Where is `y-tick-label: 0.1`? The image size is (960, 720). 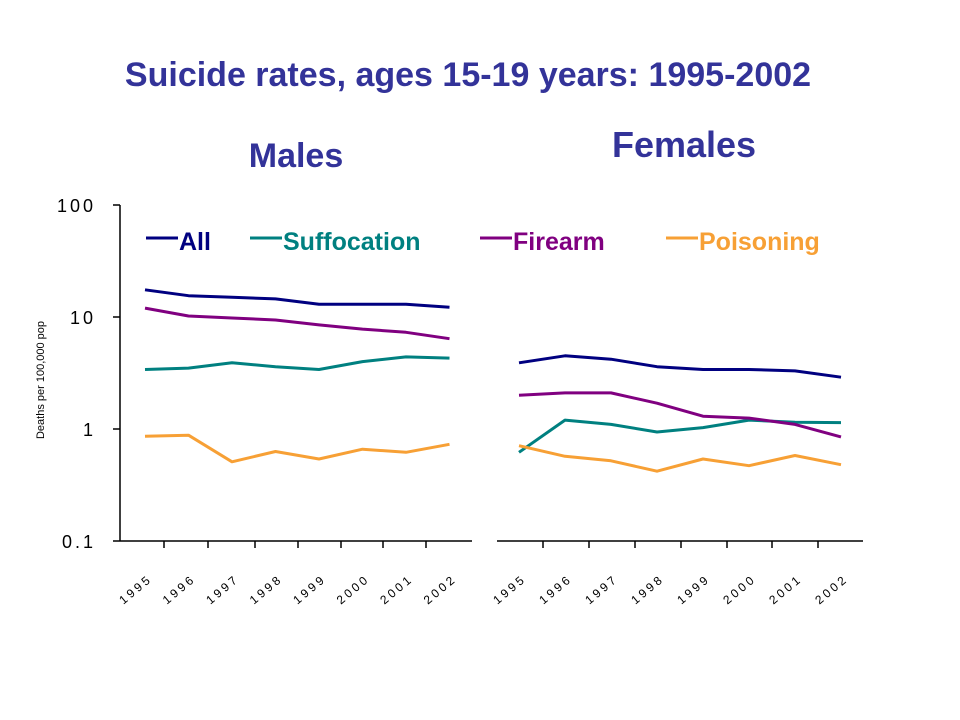
y-tick-label: 0.1 is located at coordinates (79, 542).